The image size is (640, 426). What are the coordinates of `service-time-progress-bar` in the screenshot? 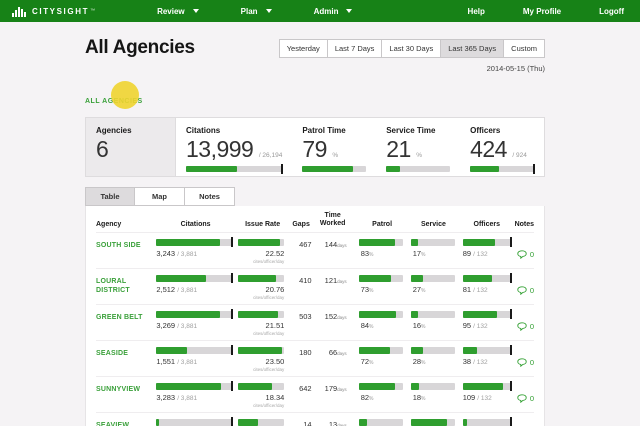 It's located at (418, 169).